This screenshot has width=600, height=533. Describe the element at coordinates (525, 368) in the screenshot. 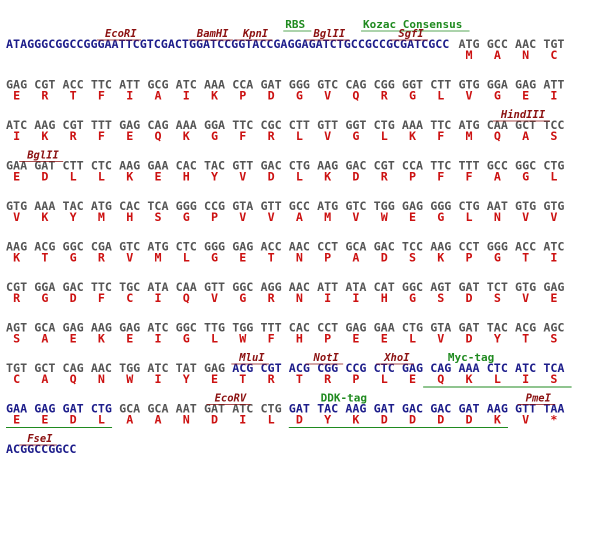

I see `codon: ATC` at that location.